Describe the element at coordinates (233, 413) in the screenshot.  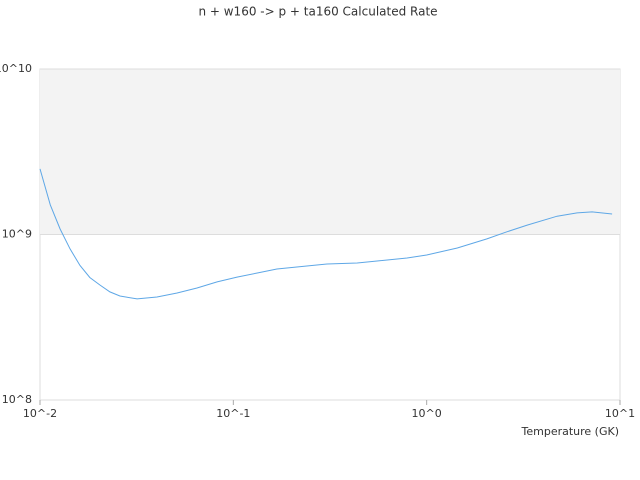
I see `x-tick-label: 10^-1` at that location.